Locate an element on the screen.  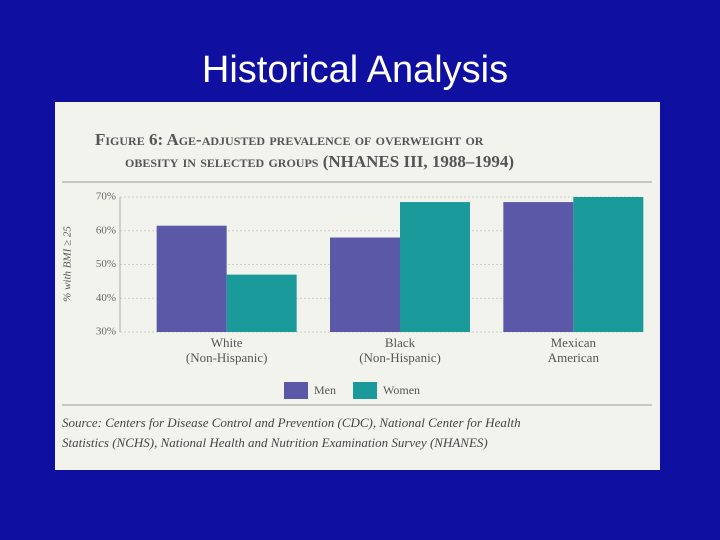
x-tick-label: White is located at coordinates (227, 342).